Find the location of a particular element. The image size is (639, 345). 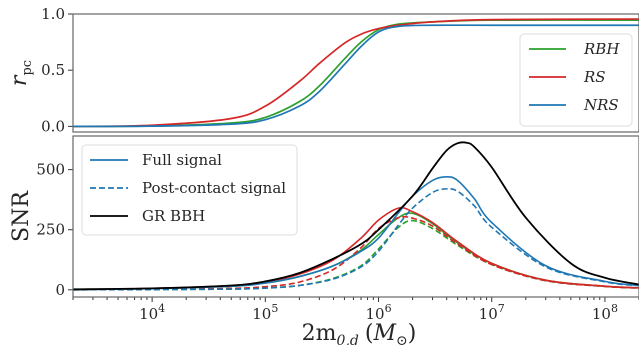

bottom-legend-label-1: Full signal is located at coordinates (182, 160).